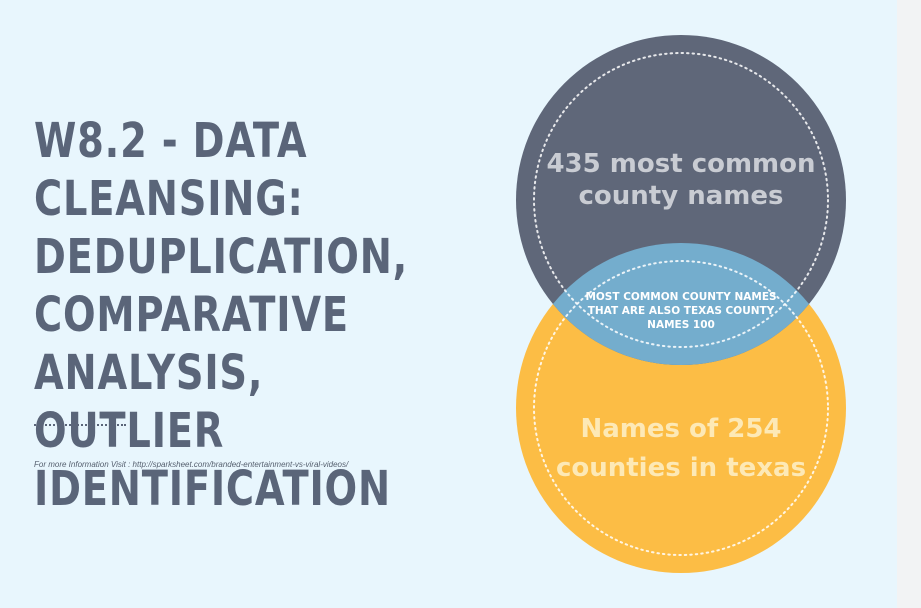  Describe the element at coordinates (681, 196) in the screenshot. I see `top-circle-label-line2: county names` at that location.